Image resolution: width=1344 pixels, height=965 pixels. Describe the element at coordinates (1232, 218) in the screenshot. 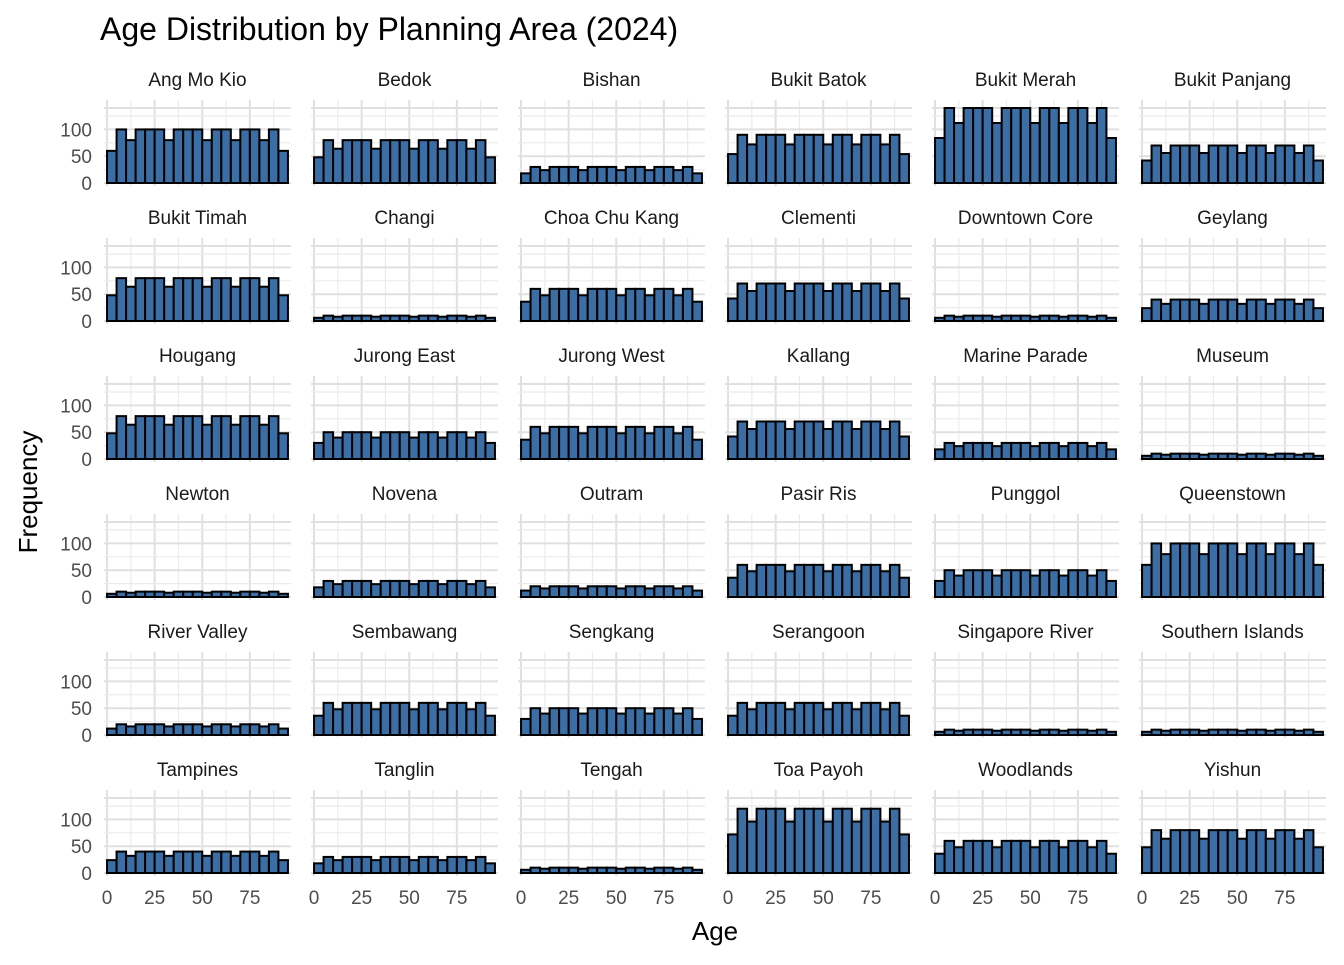

I see `facet-title: Geylang` at that location.